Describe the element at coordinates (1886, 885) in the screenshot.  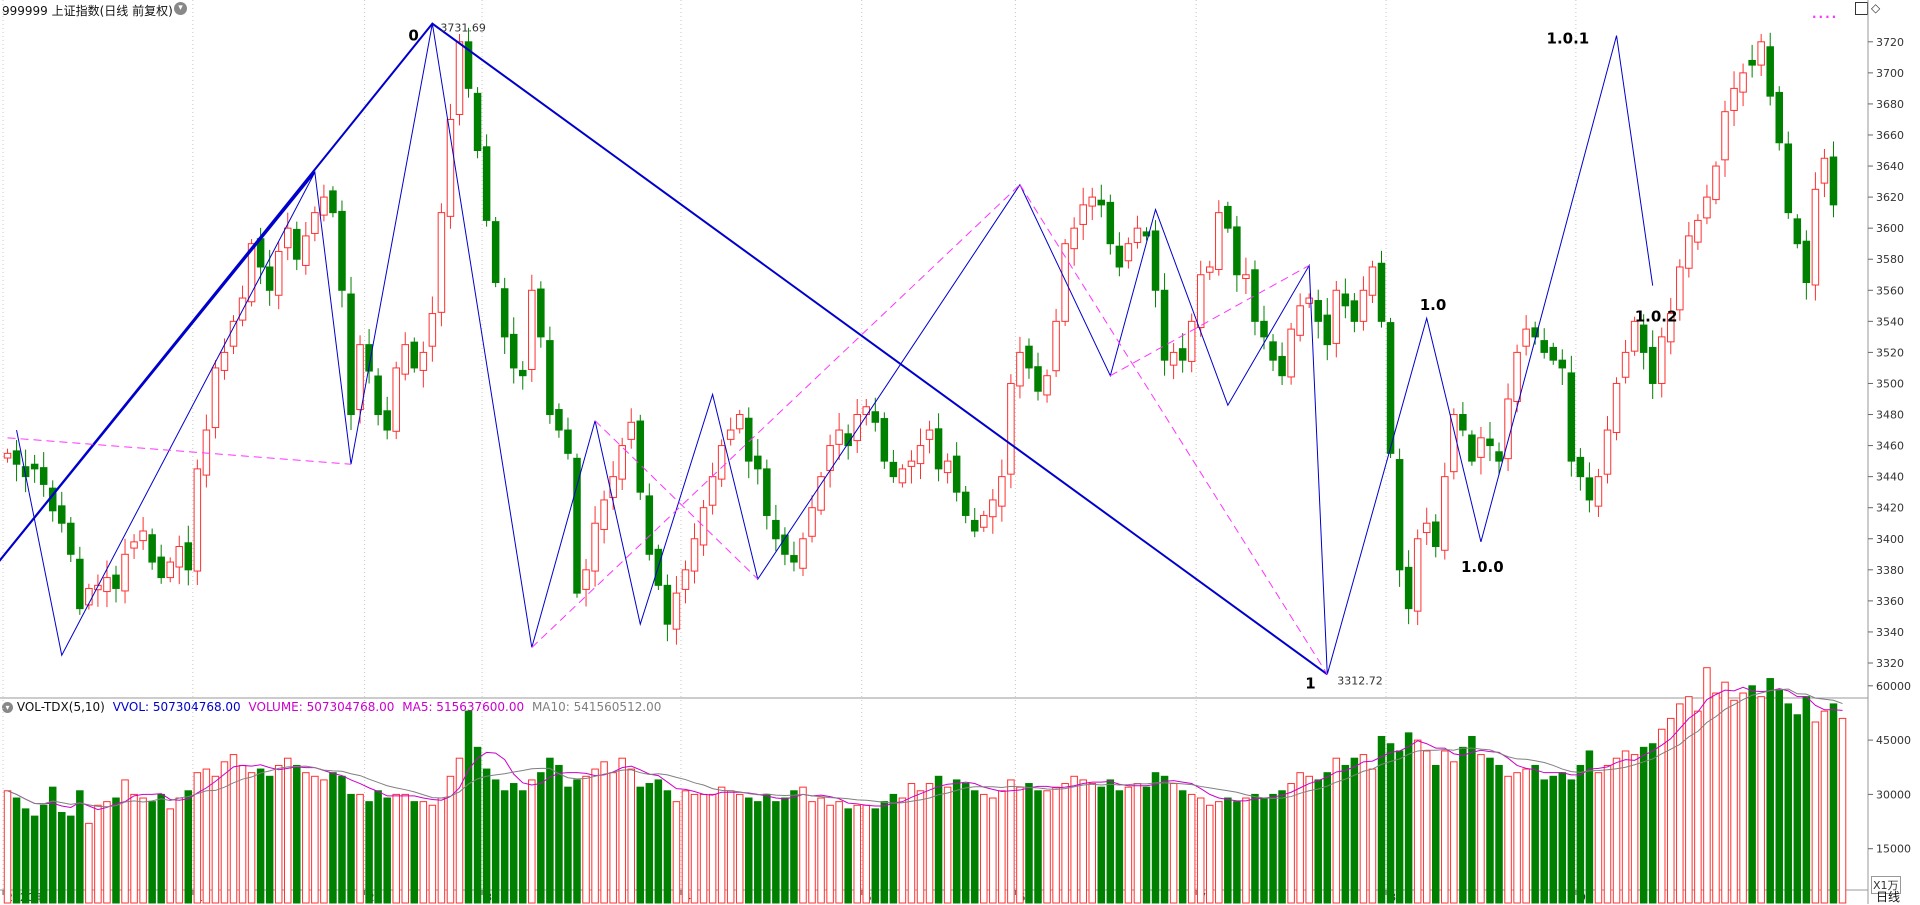
I see `volume-unit: X1万` at that location.